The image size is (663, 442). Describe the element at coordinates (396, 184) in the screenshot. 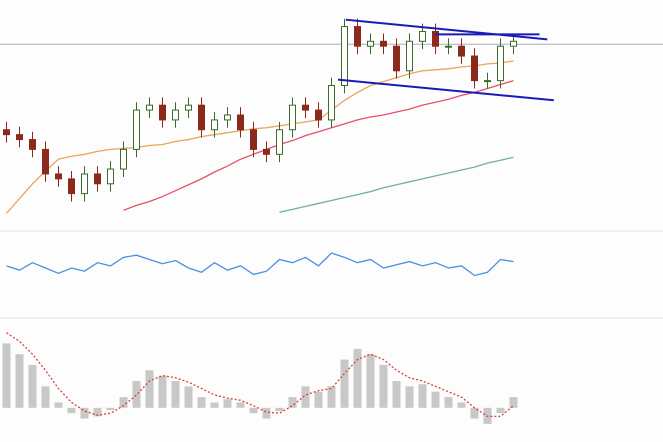

I see `moving-average` at that location.